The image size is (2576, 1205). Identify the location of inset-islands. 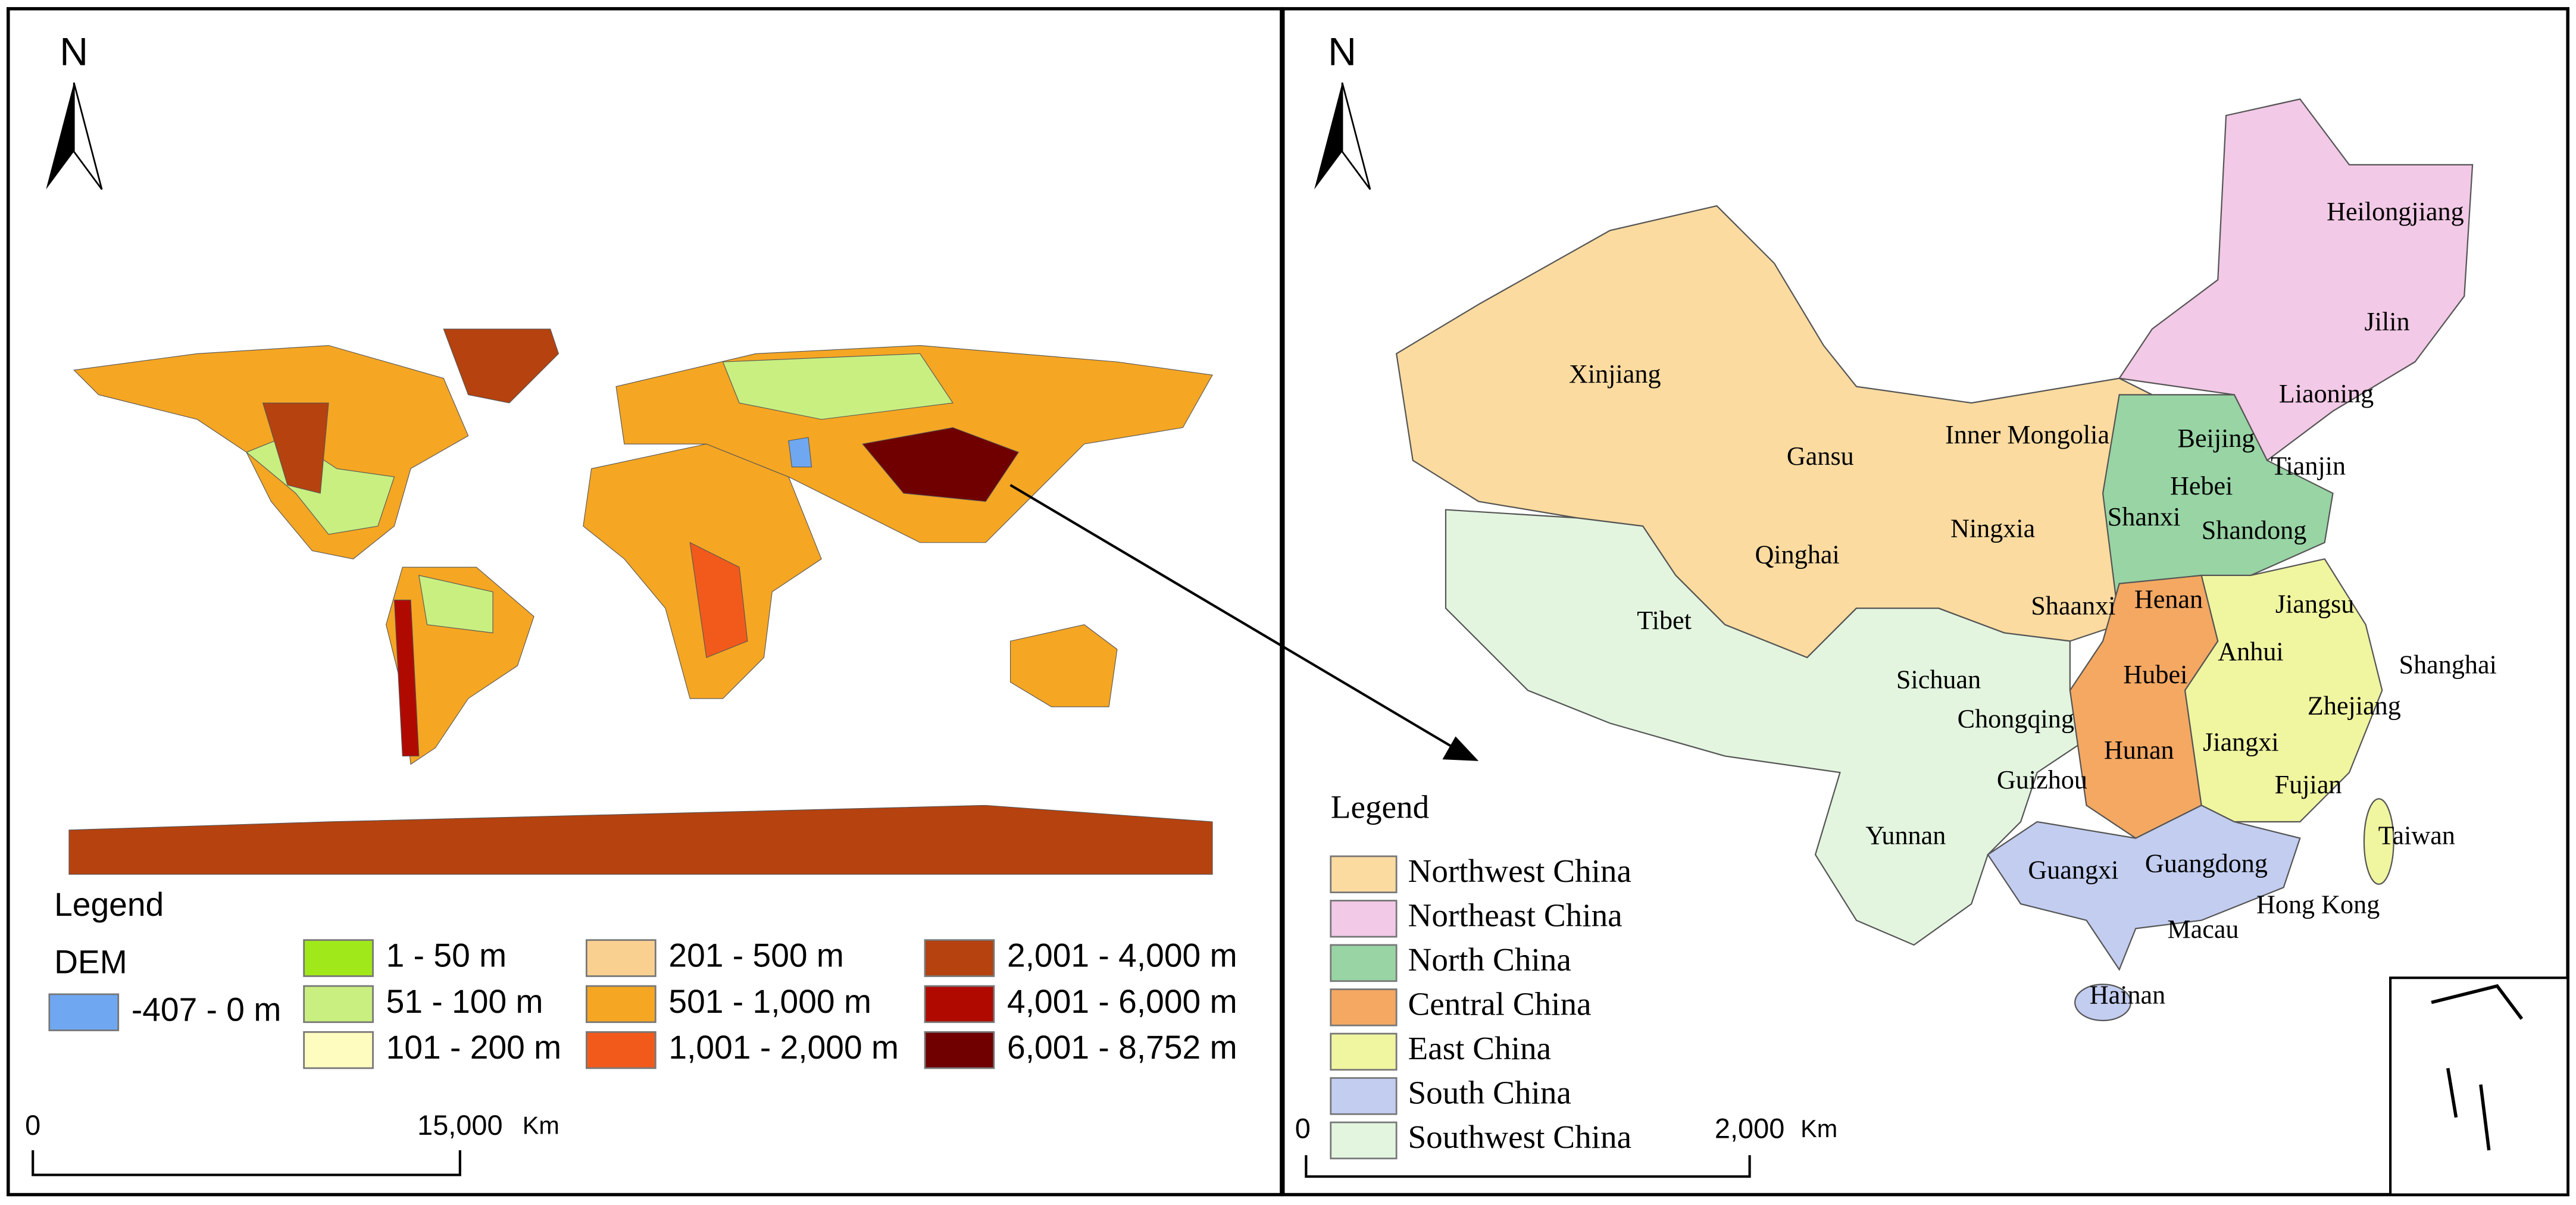
(2477, 1067).